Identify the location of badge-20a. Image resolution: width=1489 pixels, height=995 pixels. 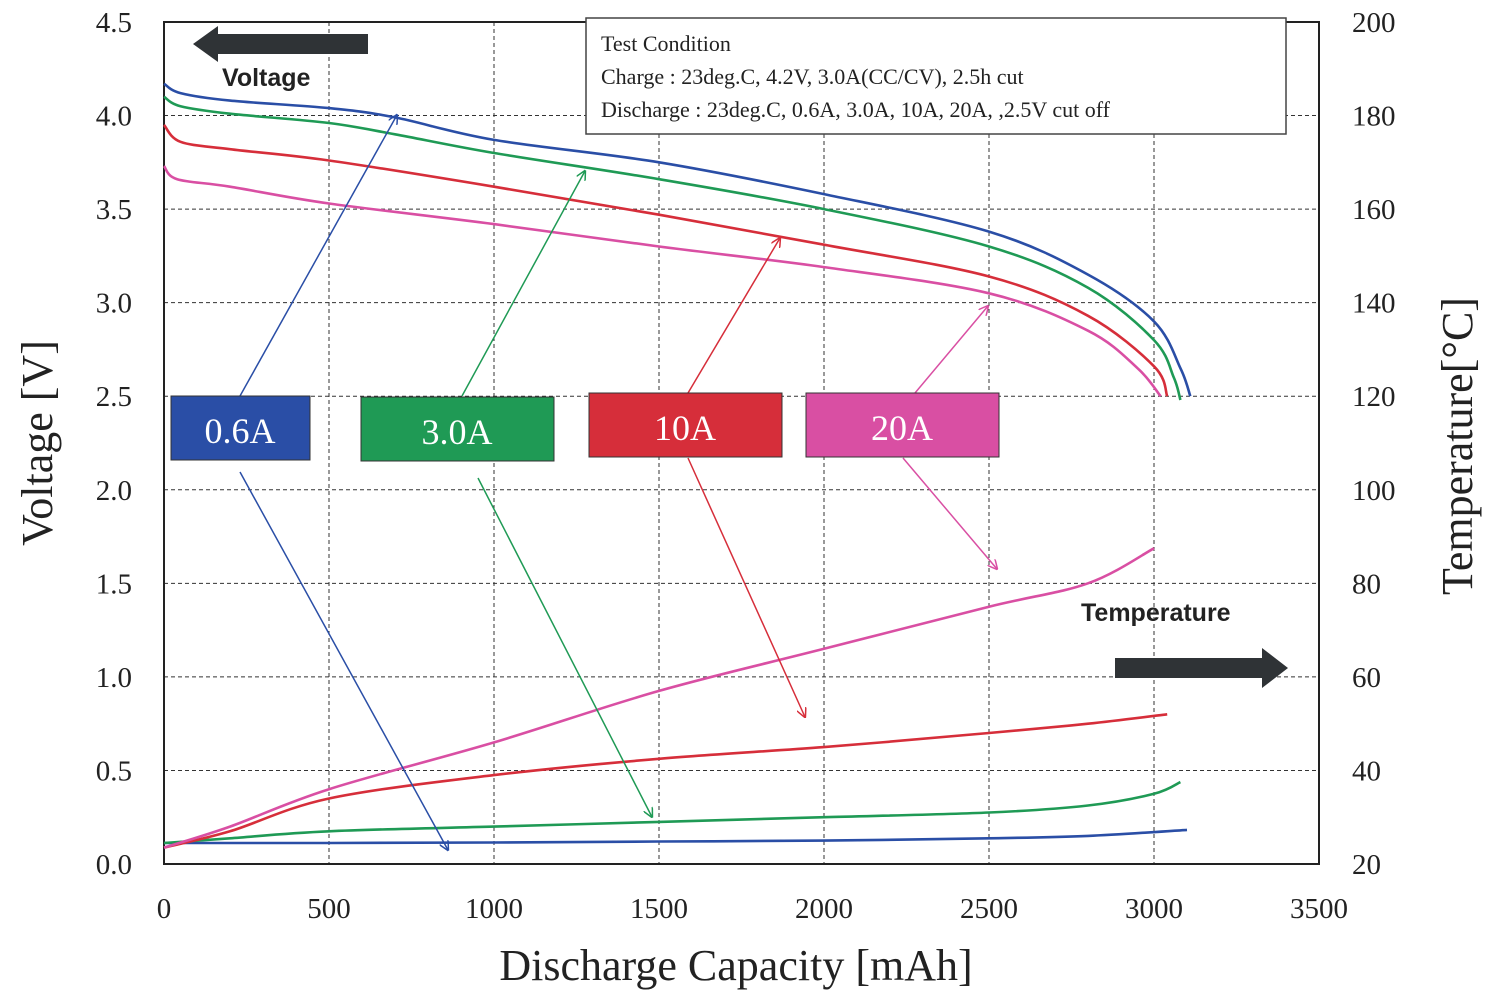
(902, 425).